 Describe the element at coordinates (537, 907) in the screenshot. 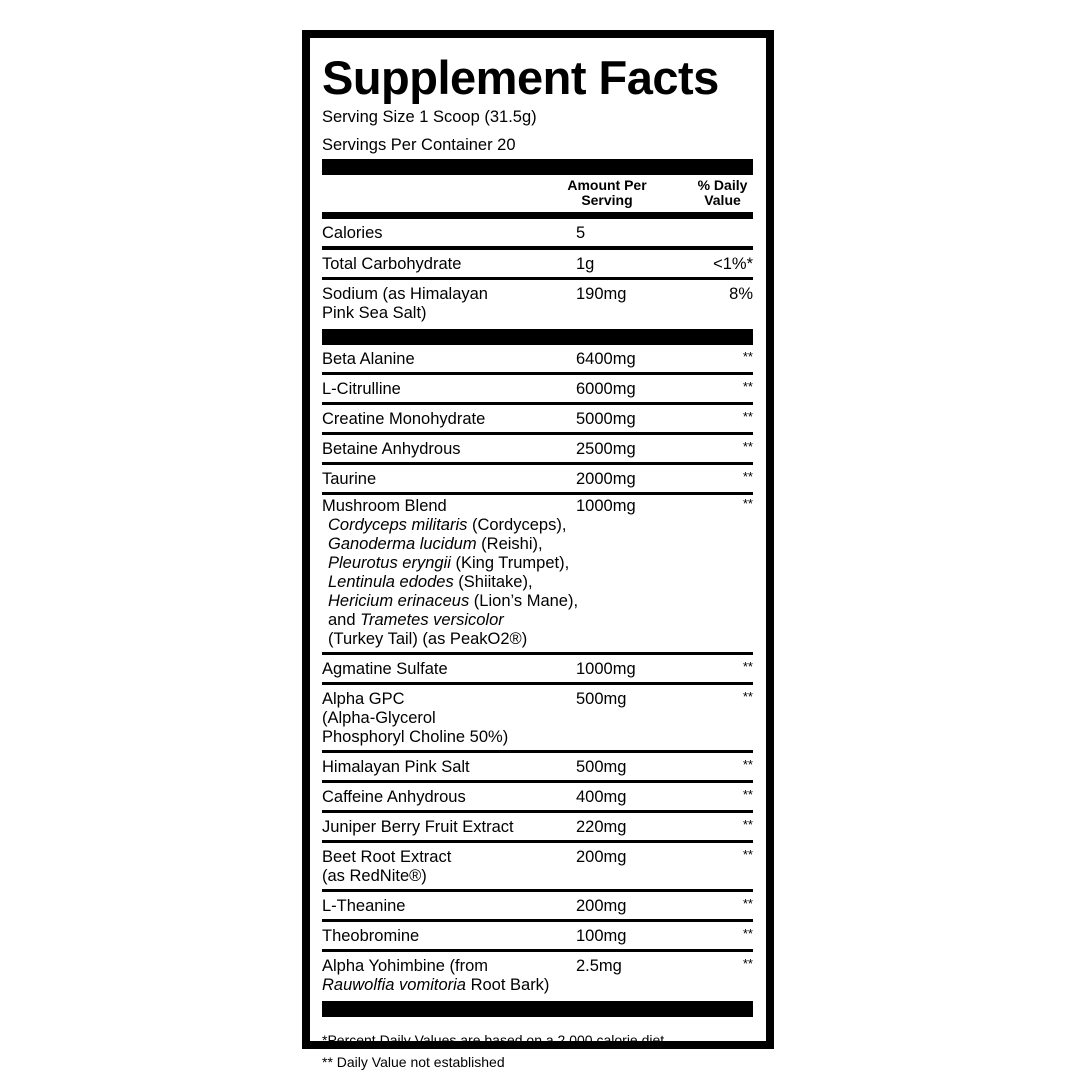

I see `ingredient-row: L-Theanine 200mg **` at that location.